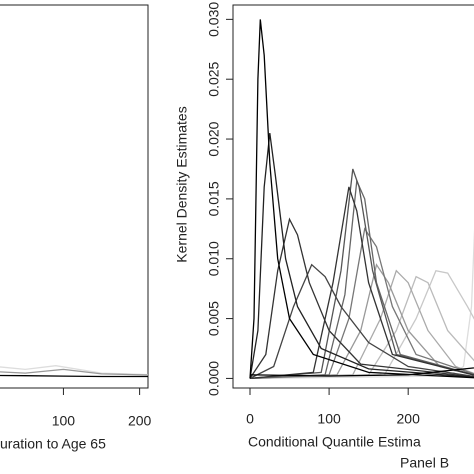 The width and height of the screenshot is (474, 474). I want to click on y-tick-label: 0.015, so click(214, 198).